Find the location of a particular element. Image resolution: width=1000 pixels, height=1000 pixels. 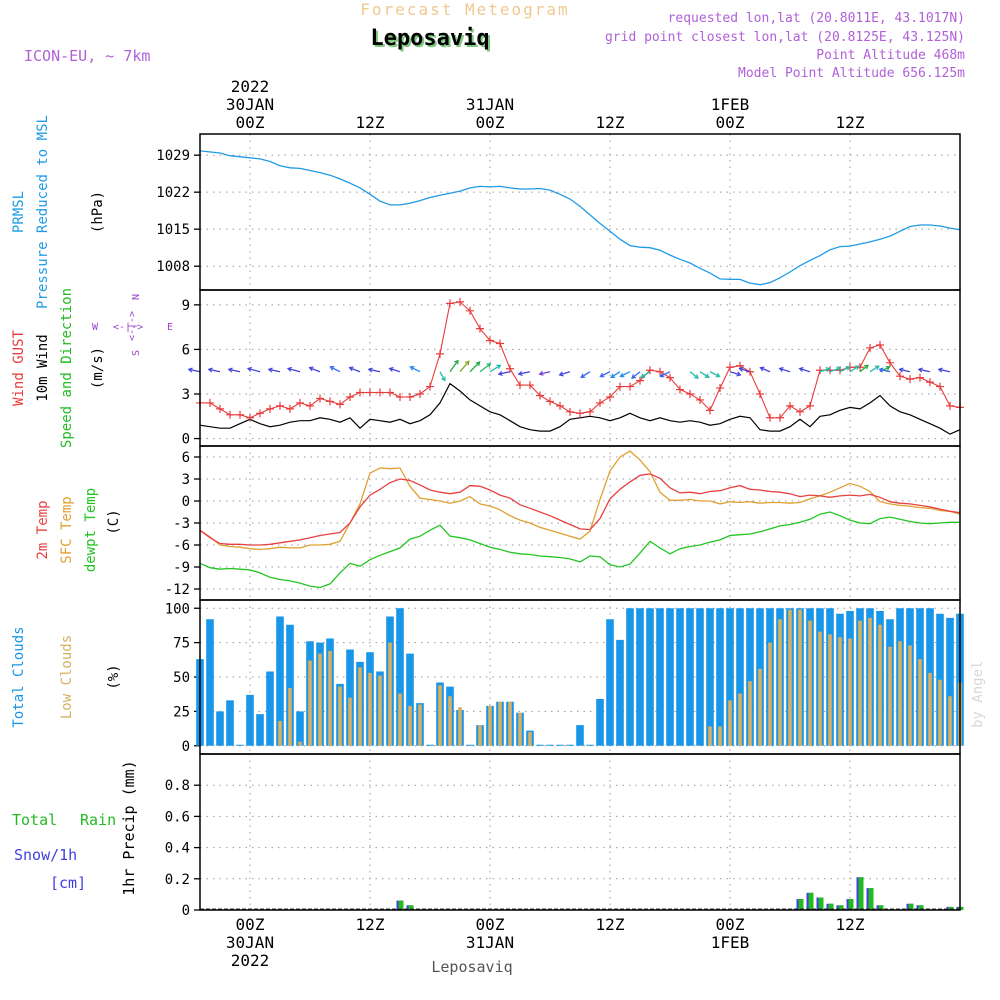

pressure-ytick-label: 1008 is located at coordinates (173, 267).